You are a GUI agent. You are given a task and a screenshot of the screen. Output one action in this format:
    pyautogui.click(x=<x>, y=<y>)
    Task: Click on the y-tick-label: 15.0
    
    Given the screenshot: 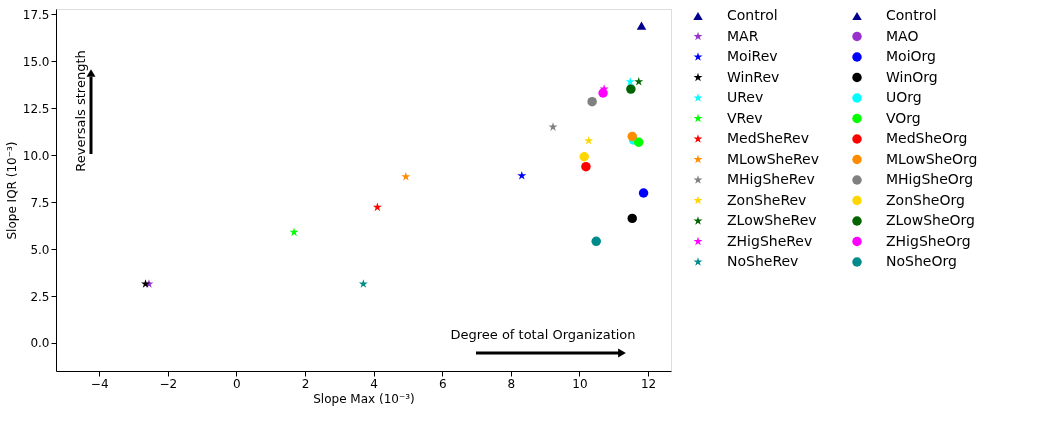 What is the action you would take?
    pyautogui.click(x=36, y=61)
    